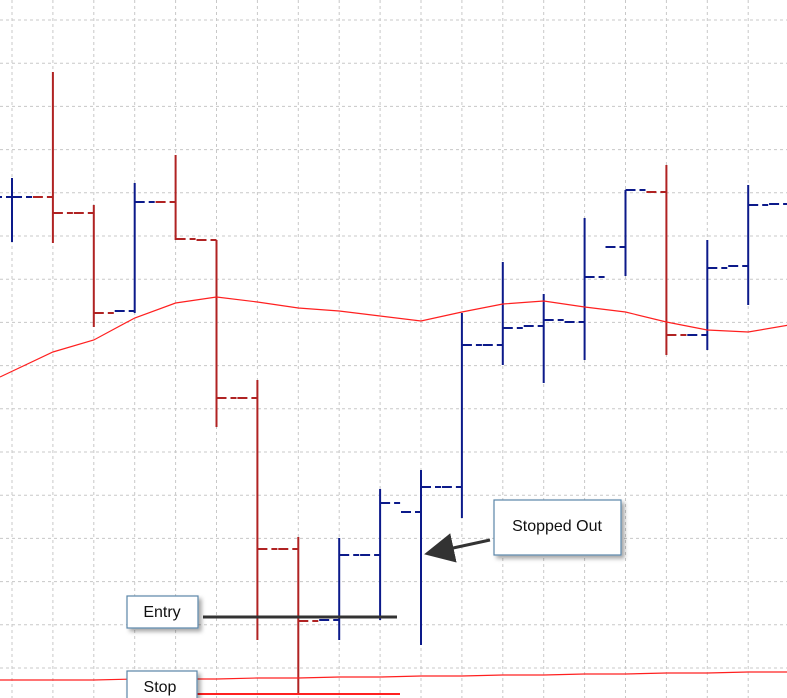  I want to click on stopped-out-label: Stopped Out, so click(557, 526).